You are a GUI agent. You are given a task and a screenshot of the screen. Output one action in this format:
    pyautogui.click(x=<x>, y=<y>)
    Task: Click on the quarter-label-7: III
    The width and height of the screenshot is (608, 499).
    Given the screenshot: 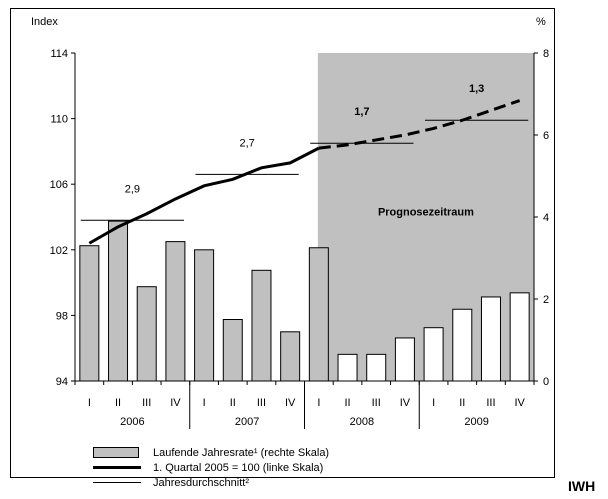 What is the action you would take?
    pyautogui.click(x=261, y=403)
    